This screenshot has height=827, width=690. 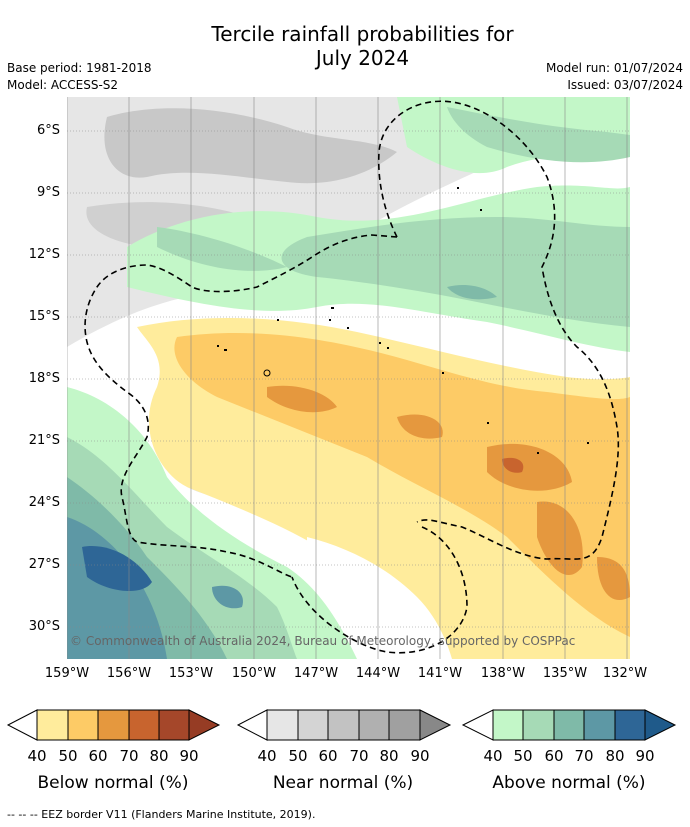 What do you see at coordinates (379, 598) in the screenshot?
I see `neutral-gap` at bounding box center [379, 598].